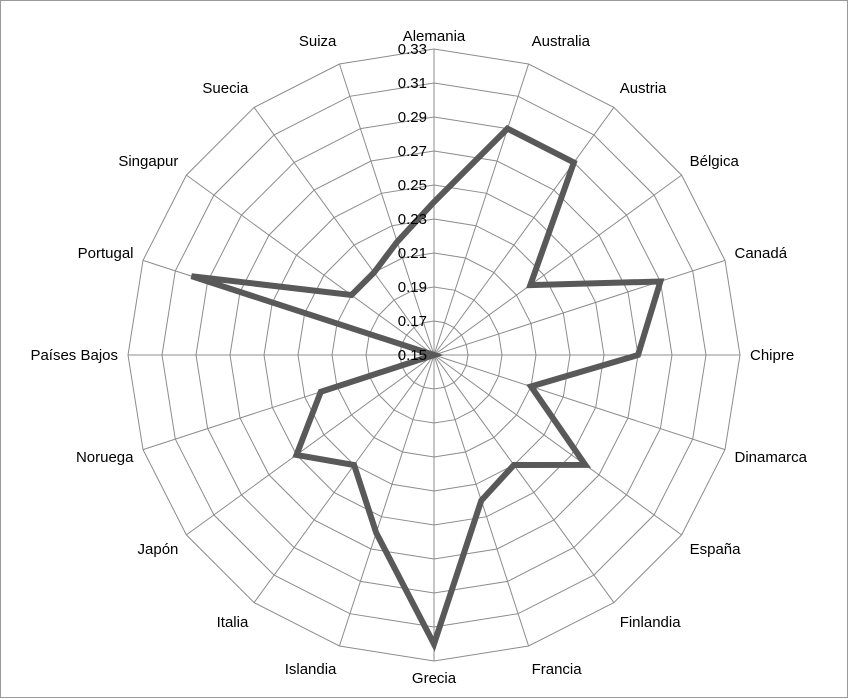 Image resolution: width=848 pixels, height=699 pixels. Describe the element at coordinates (412, 253) in the screenshot. I see `tick-label: 0.21` at that location.